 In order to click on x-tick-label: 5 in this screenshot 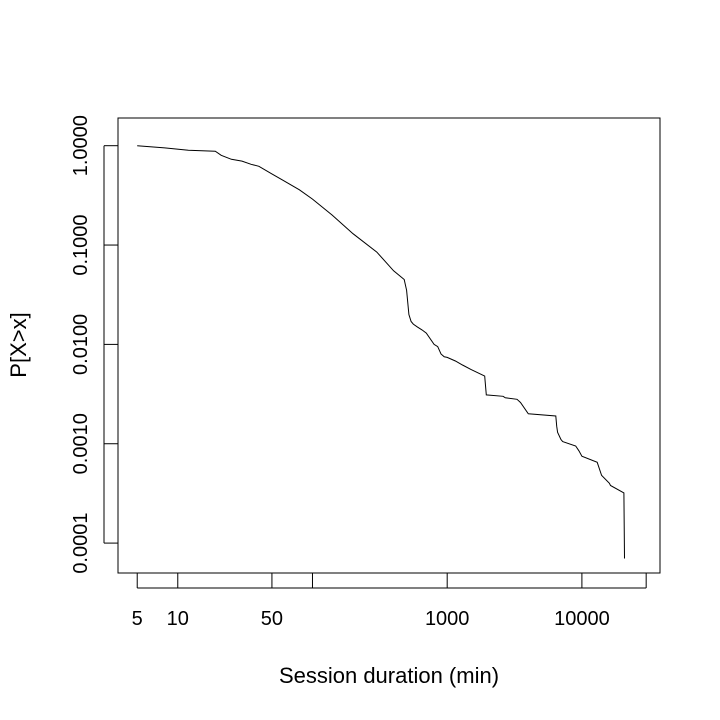, I will do `click(137, 619)`.